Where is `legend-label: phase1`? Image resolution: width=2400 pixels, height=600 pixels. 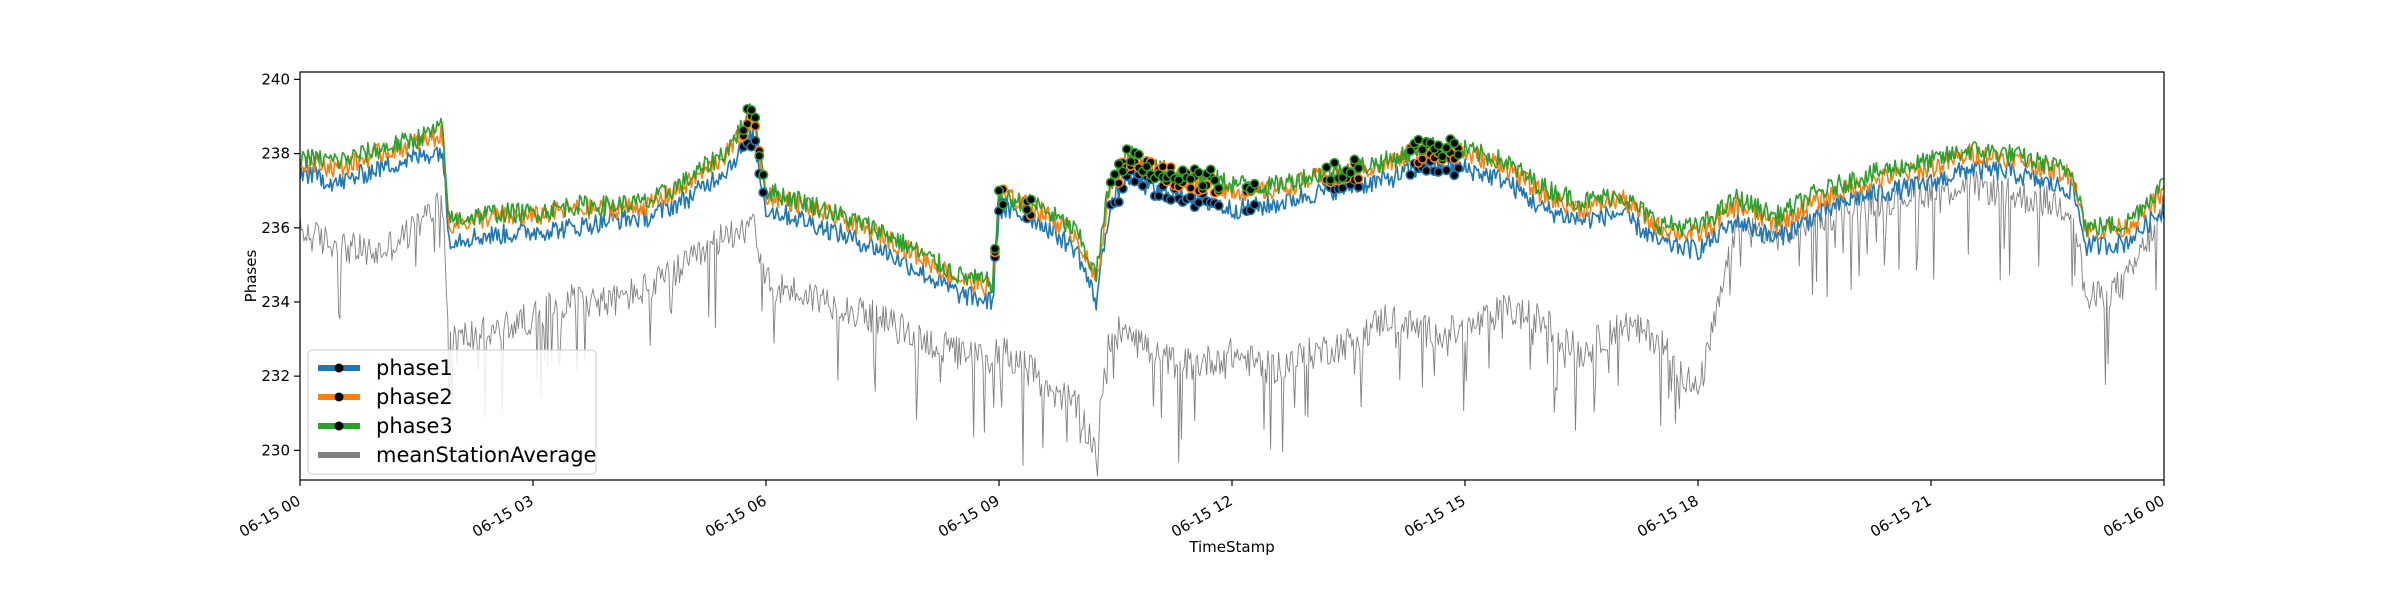 legend-label: phase1 is located at coordinates (414, 368).